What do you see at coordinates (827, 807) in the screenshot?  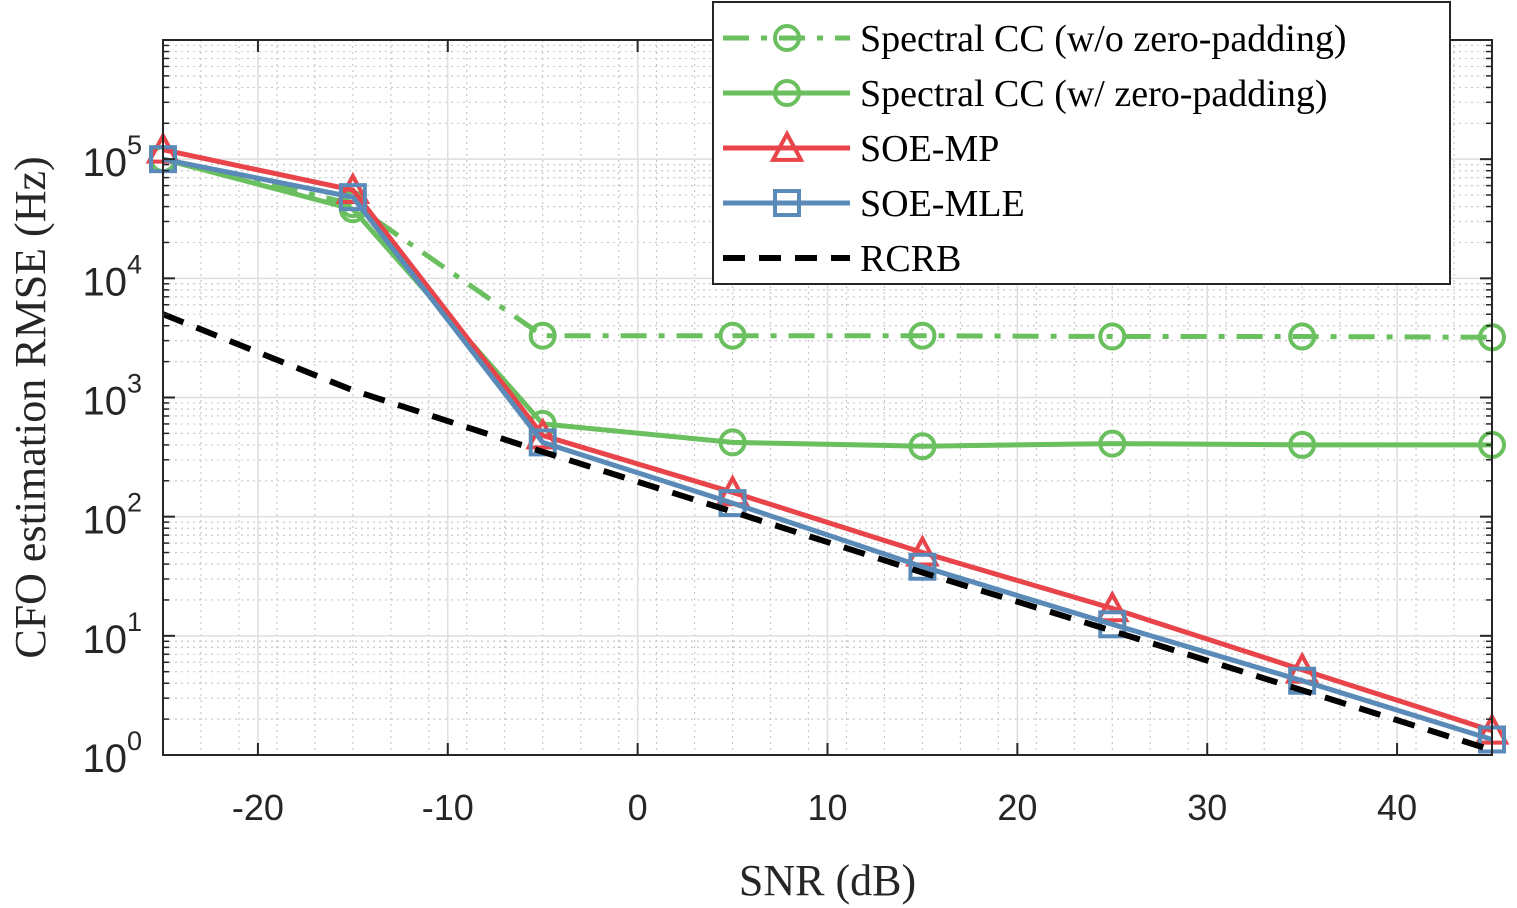 I see `x-tick-label: 10` at bounding box center [827, 807].